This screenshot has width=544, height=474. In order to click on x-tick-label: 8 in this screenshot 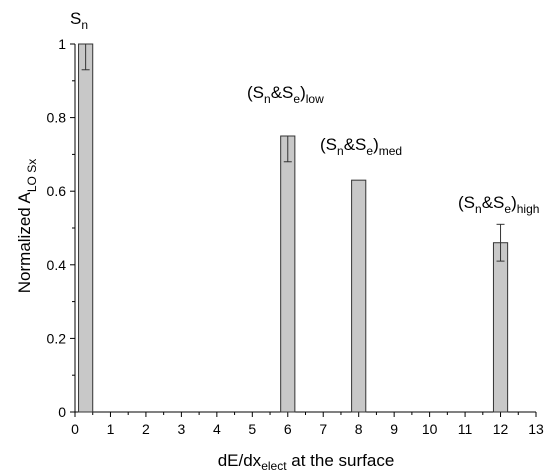, I will do `click(359, 429)`.